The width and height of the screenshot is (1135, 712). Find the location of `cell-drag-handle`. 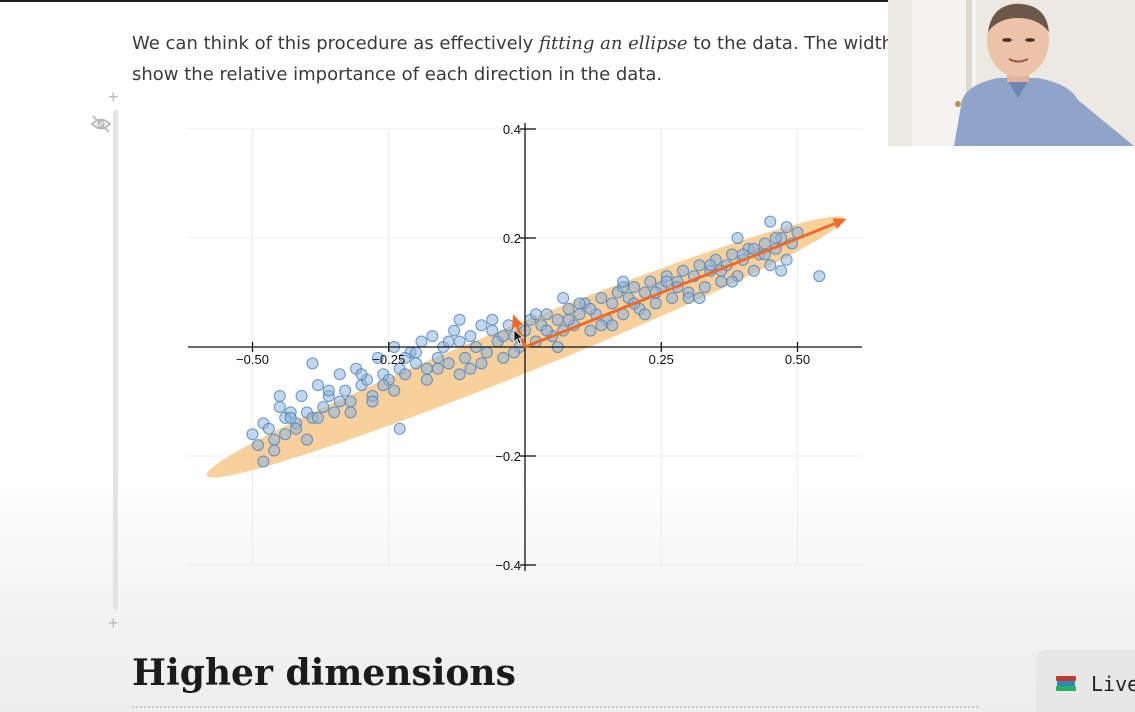

cell-drag-handle is located at coordinates (115, 360).